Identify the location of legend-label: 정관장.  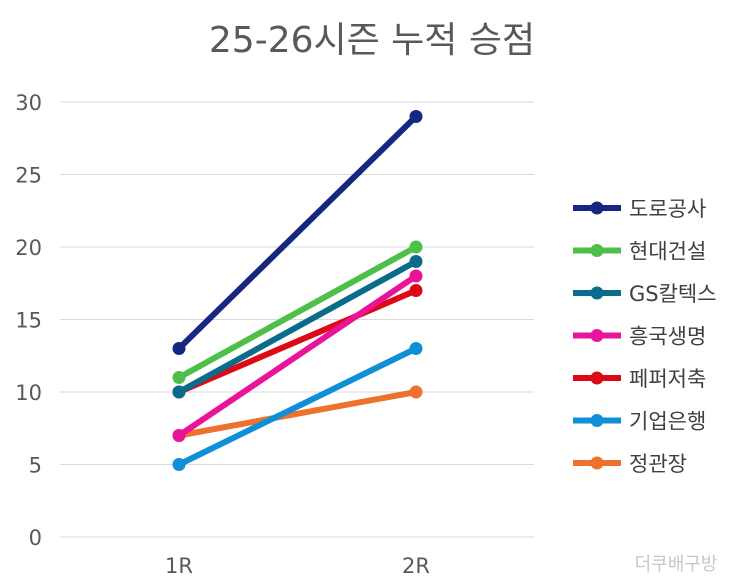
(658, 464).